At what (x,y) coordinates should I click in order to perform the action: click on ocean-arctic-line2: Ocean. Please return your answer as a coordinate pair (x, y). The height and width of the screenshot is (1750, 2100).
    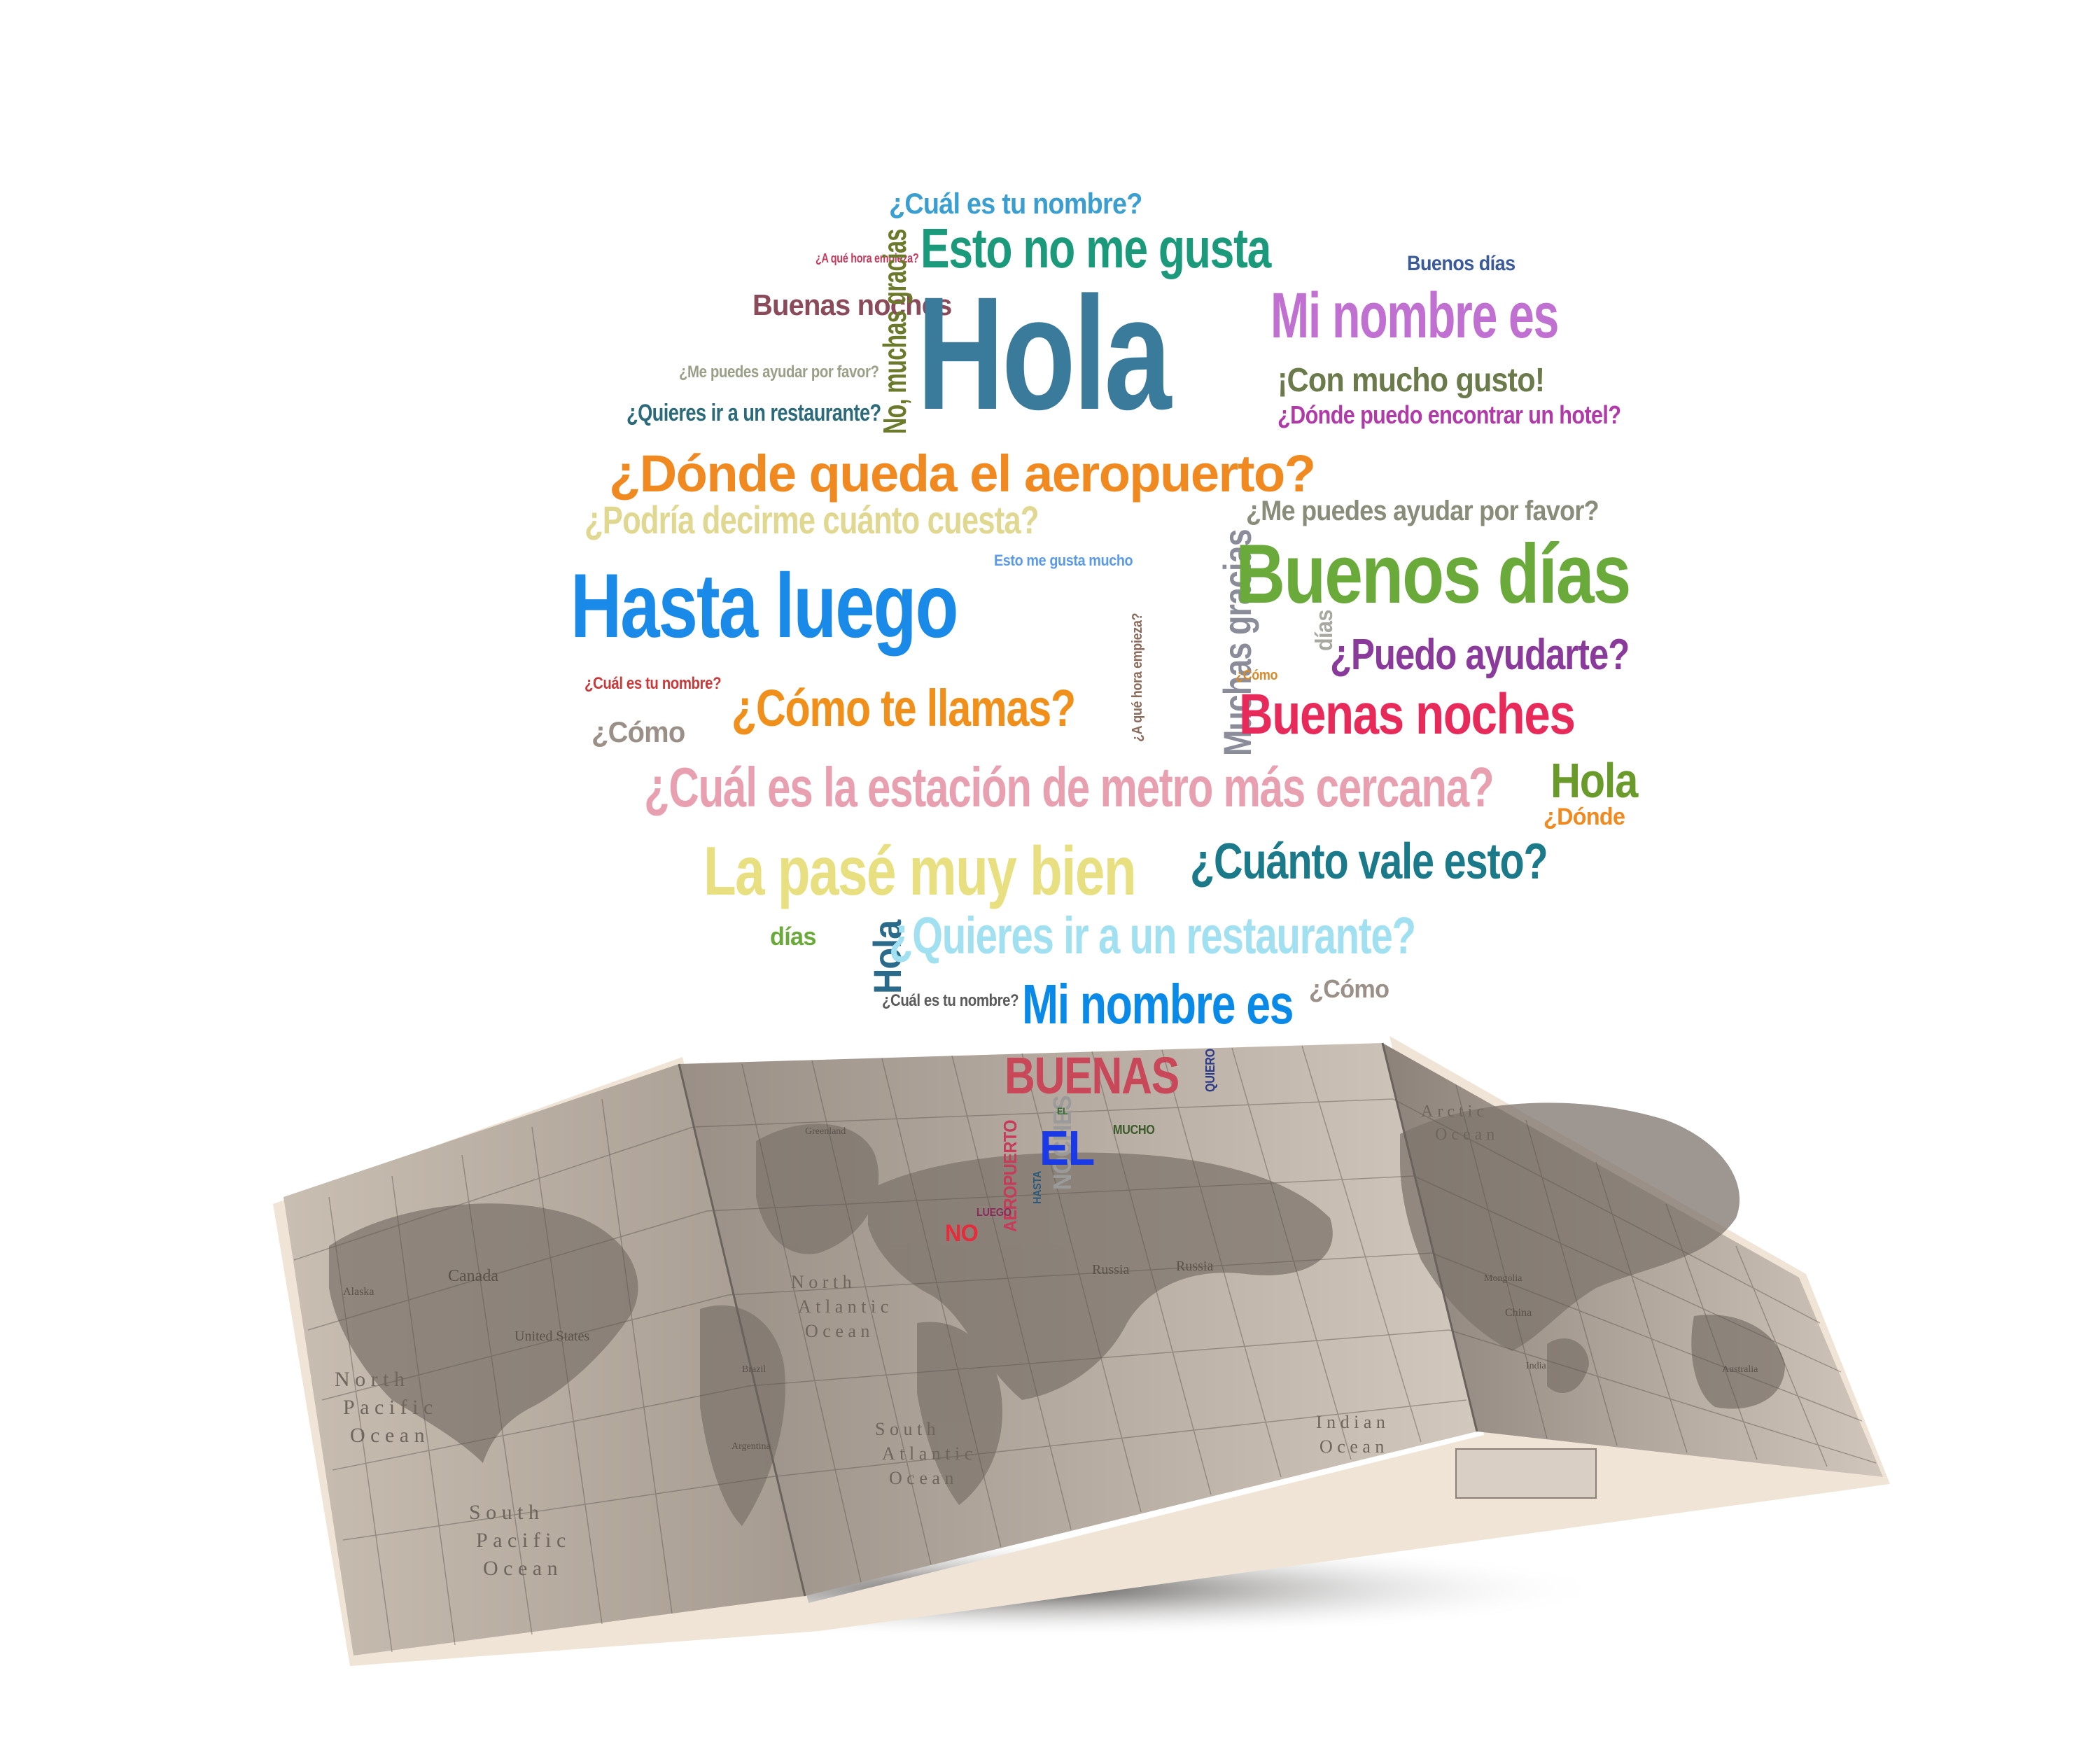
    Looking at the image, I should click on (1467, 1135).